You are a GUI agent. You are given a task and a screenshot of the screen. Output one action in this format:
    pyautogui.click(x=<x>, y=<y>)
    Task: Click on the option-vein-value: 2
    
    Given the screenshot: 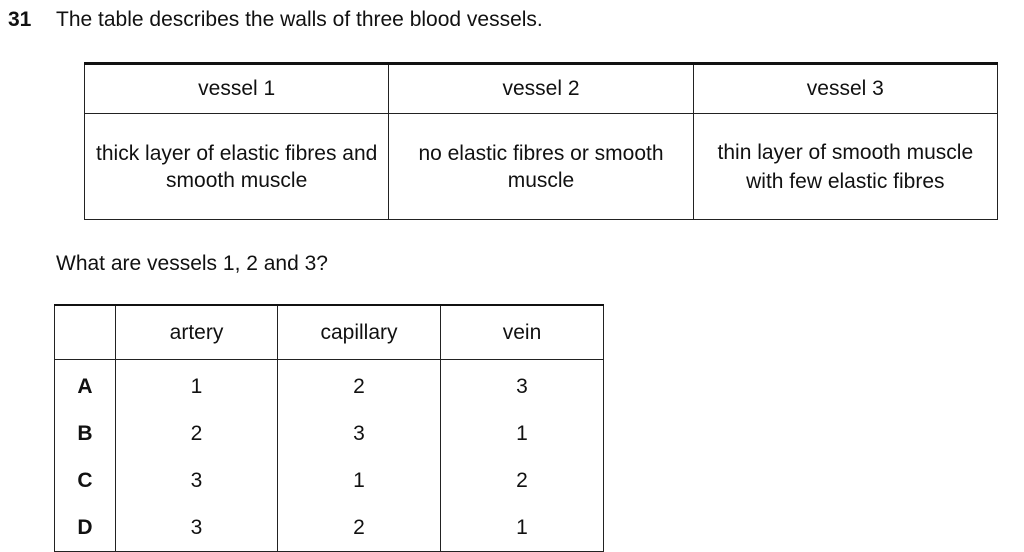 What is the action you would take?
    pyautogui.click(x=522, y=480)
    